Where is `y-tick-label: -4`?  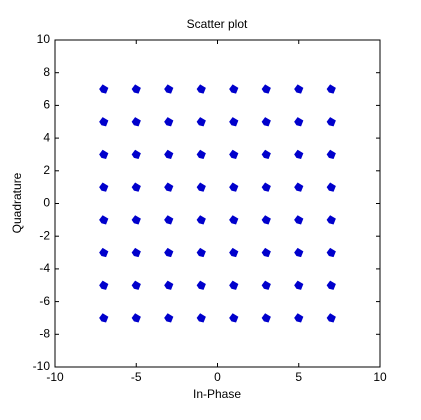
y-tick-label: -4 is located at coordinates (44, 268).